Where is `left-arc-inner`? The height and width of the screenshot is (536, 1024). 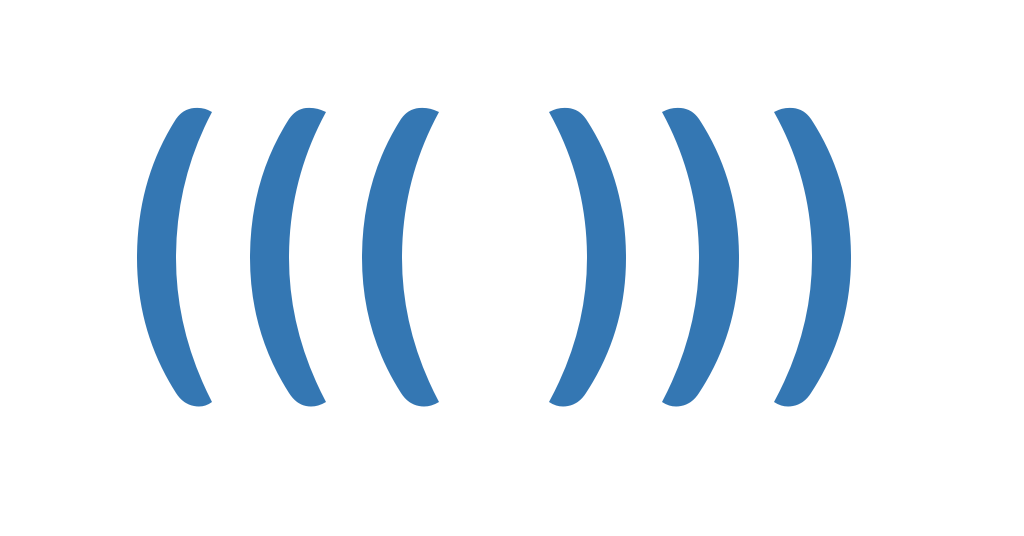
left-arc-inner is located at coordinates (400, 257).